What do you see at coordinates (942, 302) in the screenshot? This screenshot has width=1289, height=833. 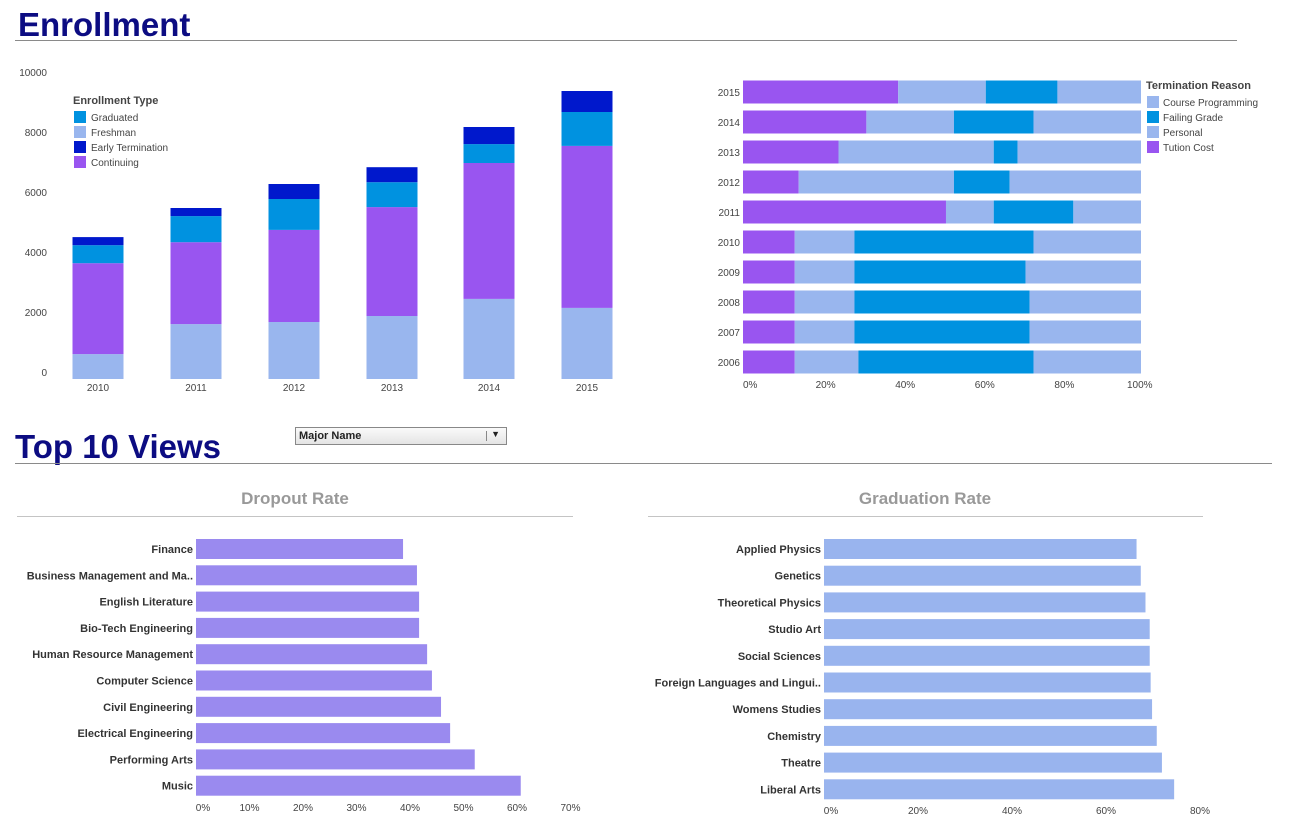 I see `bar-failing-grade-2008` at bounding box center [942, 302].